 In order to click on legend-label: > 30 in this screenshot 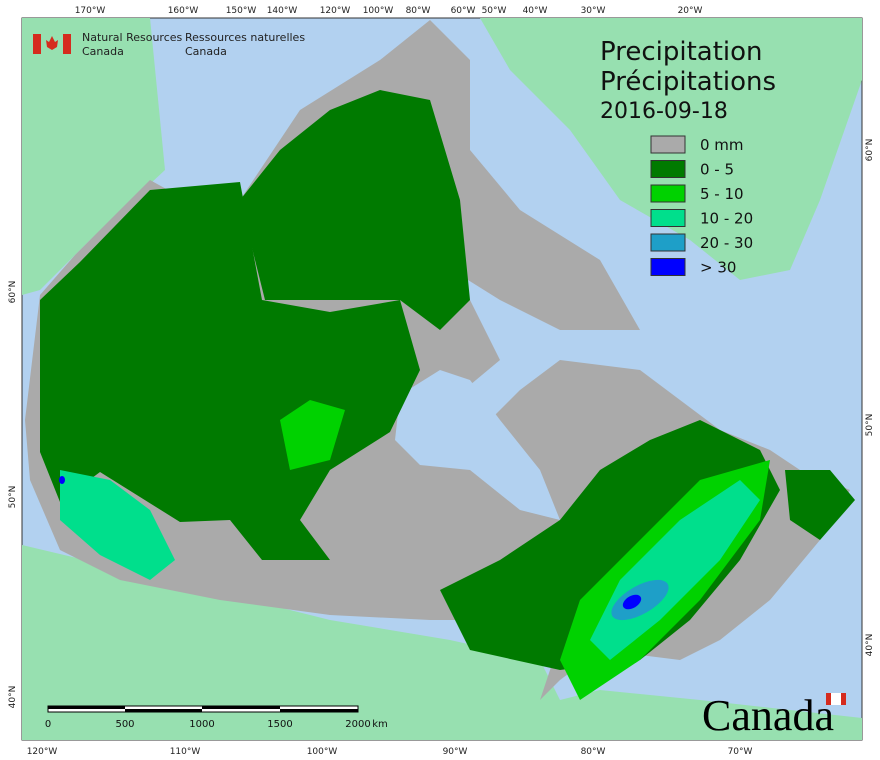, I will do `click(718, 268)`.